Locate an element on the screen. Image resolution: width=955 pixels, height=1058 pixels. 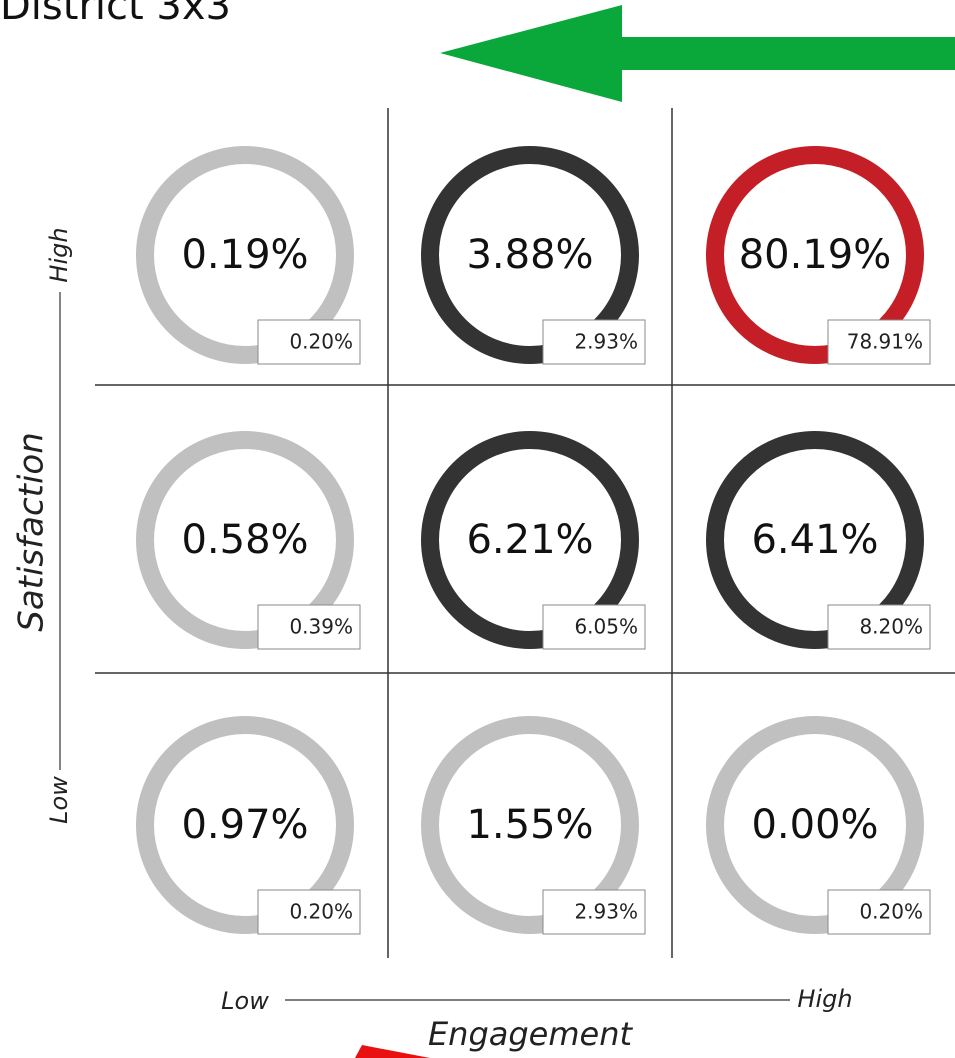
main-value: 6.21% is located at coordinates (529, 540).